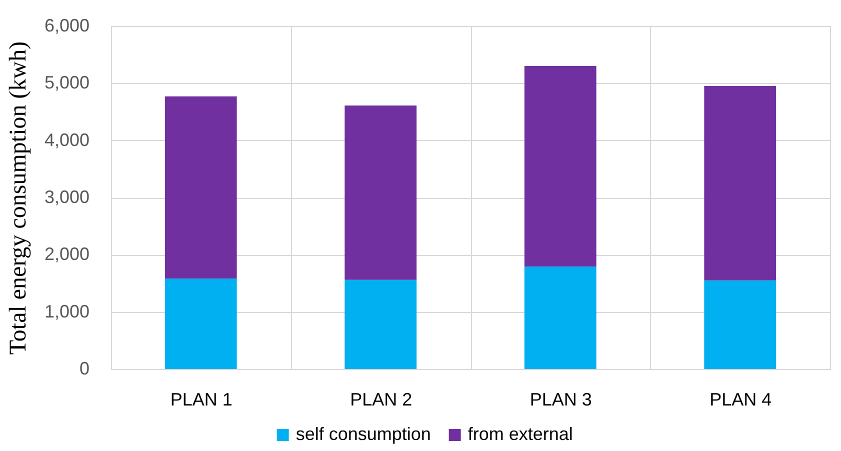  What do you see at coordinates (381, 400) in the screenshot?
I see `x-tick-label: PLAN 2` at bounding box center [381, 400].